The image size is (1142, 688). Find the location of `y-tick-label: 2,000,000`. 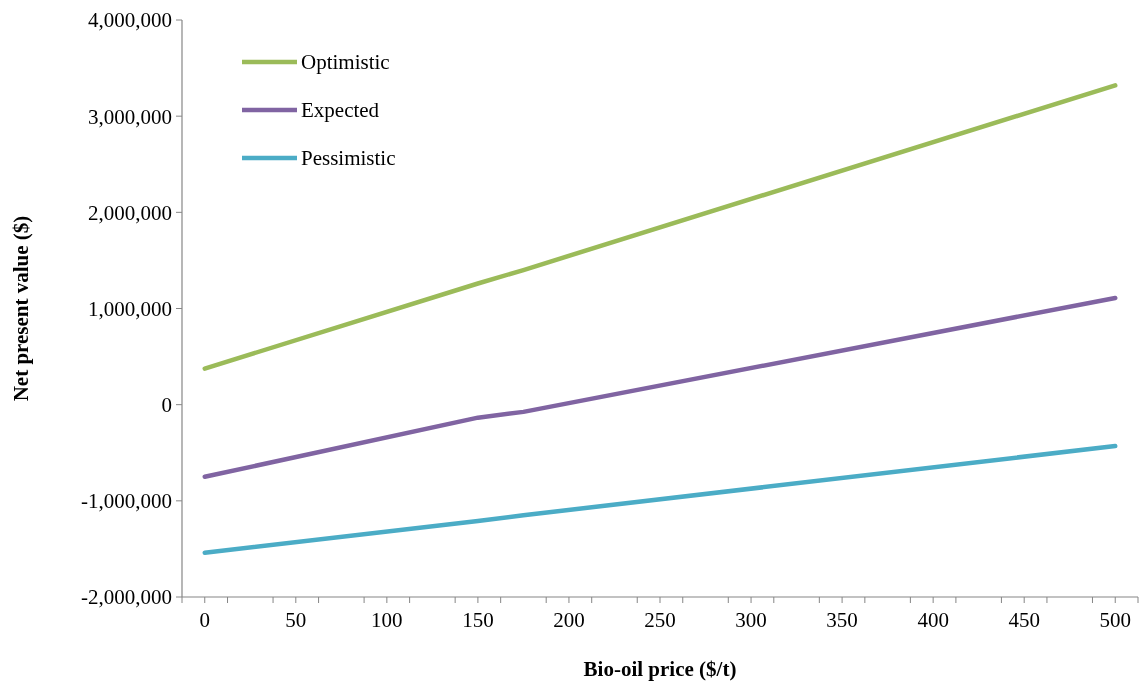

y-tick-label: 2,000,000 is located at coordinates (130, 212).